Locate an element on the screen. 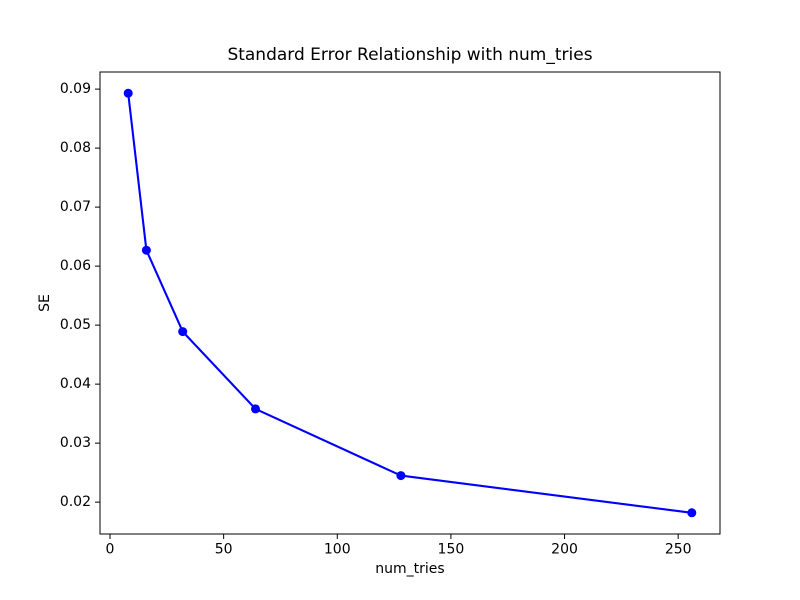 This screenshot has height=600, width=800. y-tick-label: 0.09 is located at coordinates (75, 89).